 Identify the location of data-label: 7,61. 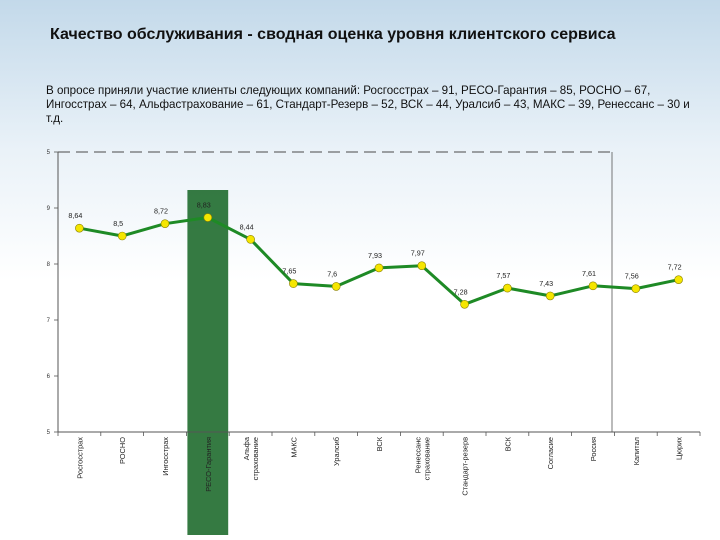
(589, 273).